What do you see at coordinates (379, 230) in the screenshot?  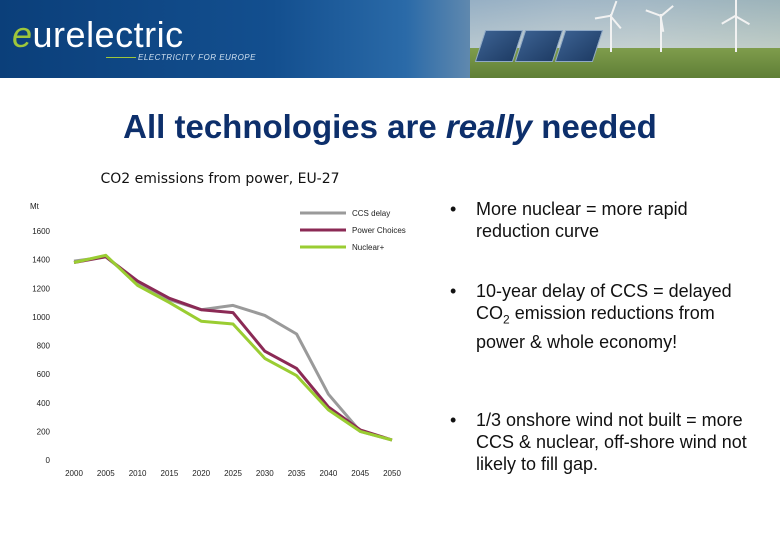 I see `legend-label: Power Choices` at bounding box center [379, 230].